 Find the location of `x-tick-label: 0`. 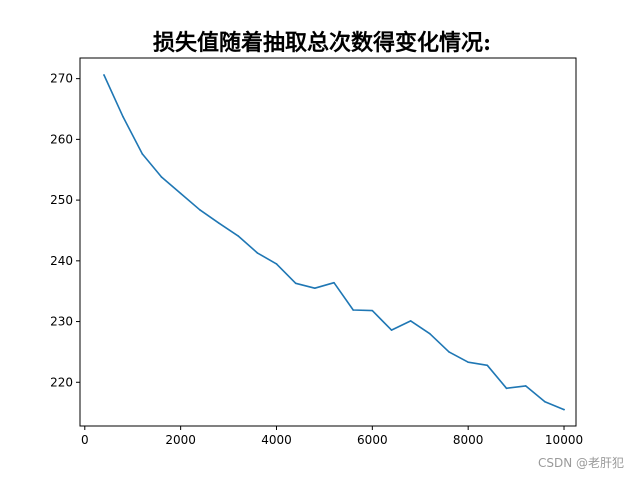

x-tick-label: 0 is located at coordinates (85, 440).